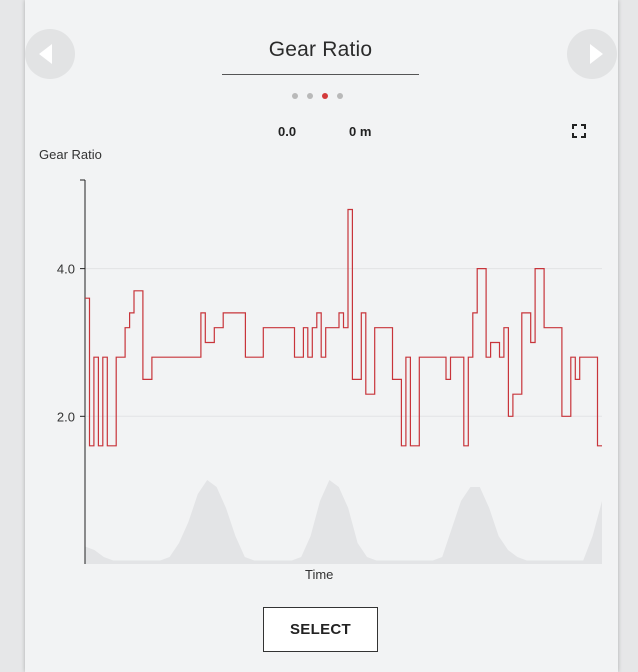 The height and width of the screenshot is (672, 638). Describe the element at coordinates (70, 154) in the screenshot. I see `y-axis-label: Gear Ratio` at that location.